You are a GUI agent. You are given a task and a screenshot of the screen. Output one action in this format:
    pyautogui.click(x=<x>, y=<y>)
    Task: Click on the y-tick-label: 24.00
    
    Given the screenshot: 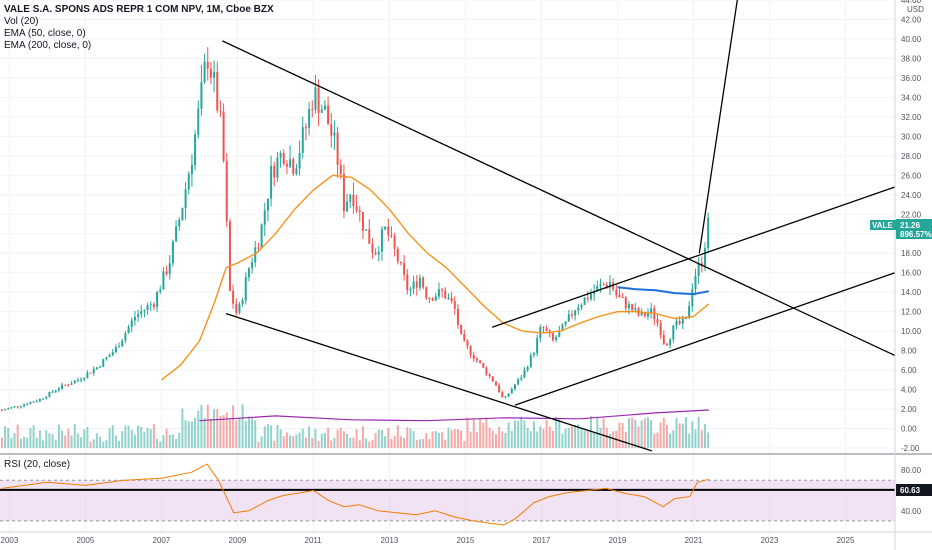 What is the action you would take?
    pyautogui.click(x=911, y=195)
    